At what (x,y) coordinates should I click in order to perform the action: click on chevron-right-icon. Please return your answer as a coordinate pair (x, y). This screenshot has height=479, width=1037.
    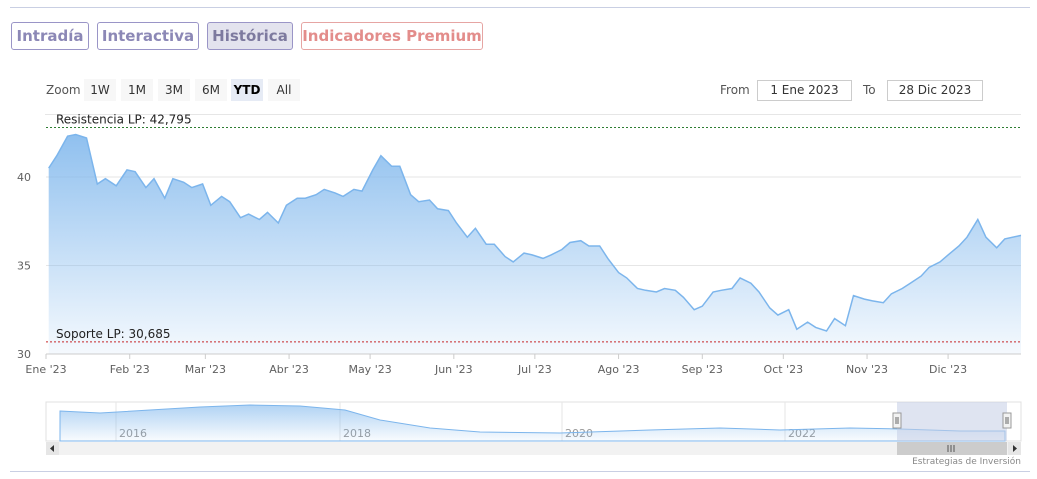
    Looking at the image, I should click on (1015, 448).